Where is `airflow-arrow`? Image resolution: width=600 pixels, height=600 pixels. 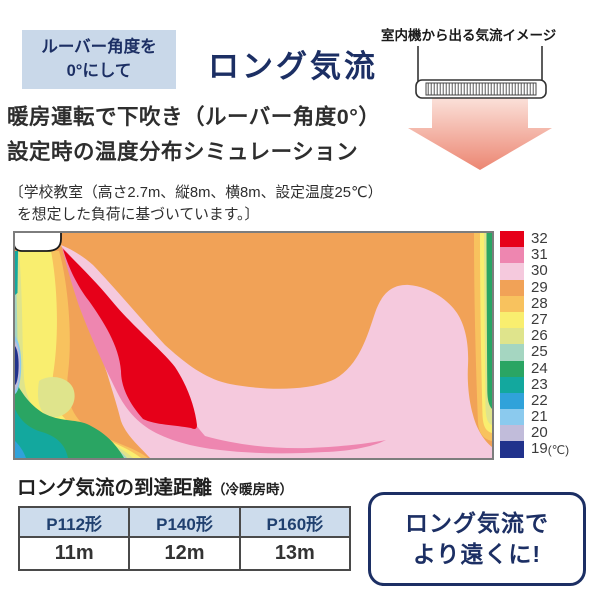
airflow-arrow is located at coordinates (480, 133).